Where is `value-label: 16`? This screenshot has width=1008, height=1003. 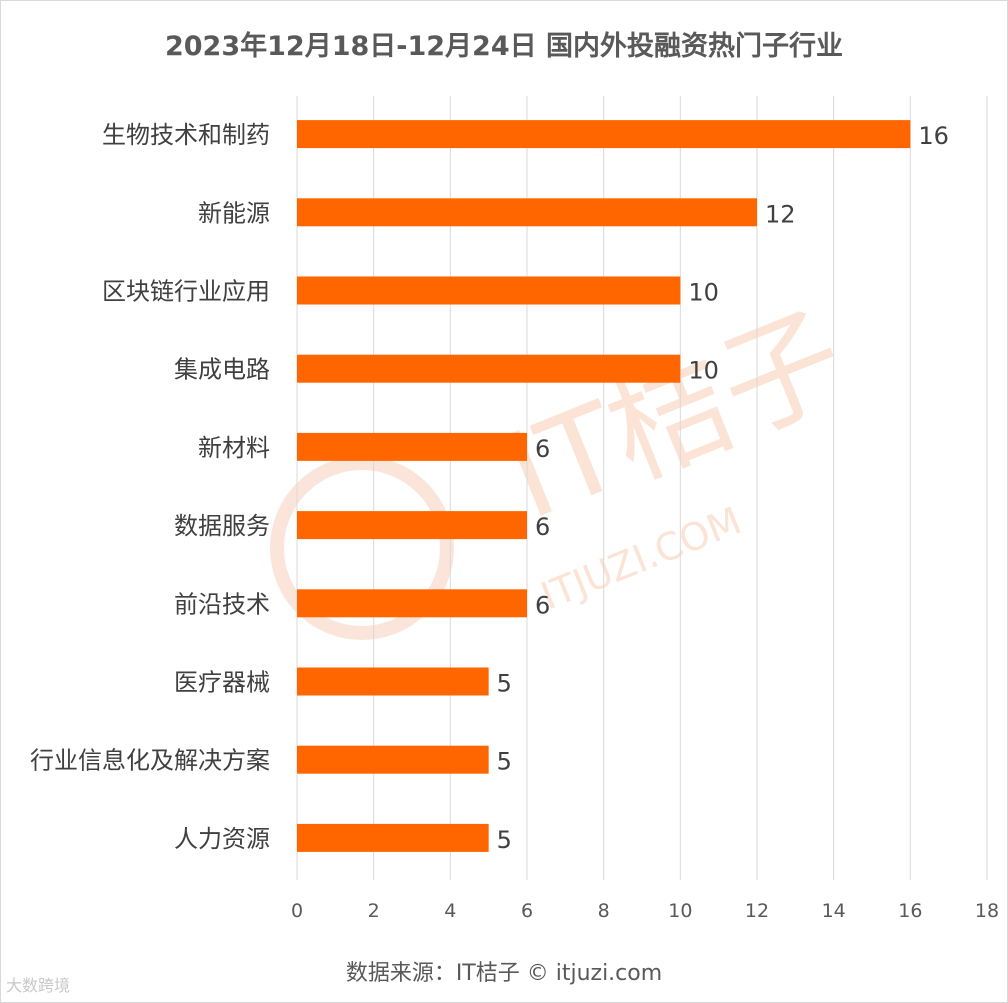 value-label: 16 is located at coordinates (933, 136).